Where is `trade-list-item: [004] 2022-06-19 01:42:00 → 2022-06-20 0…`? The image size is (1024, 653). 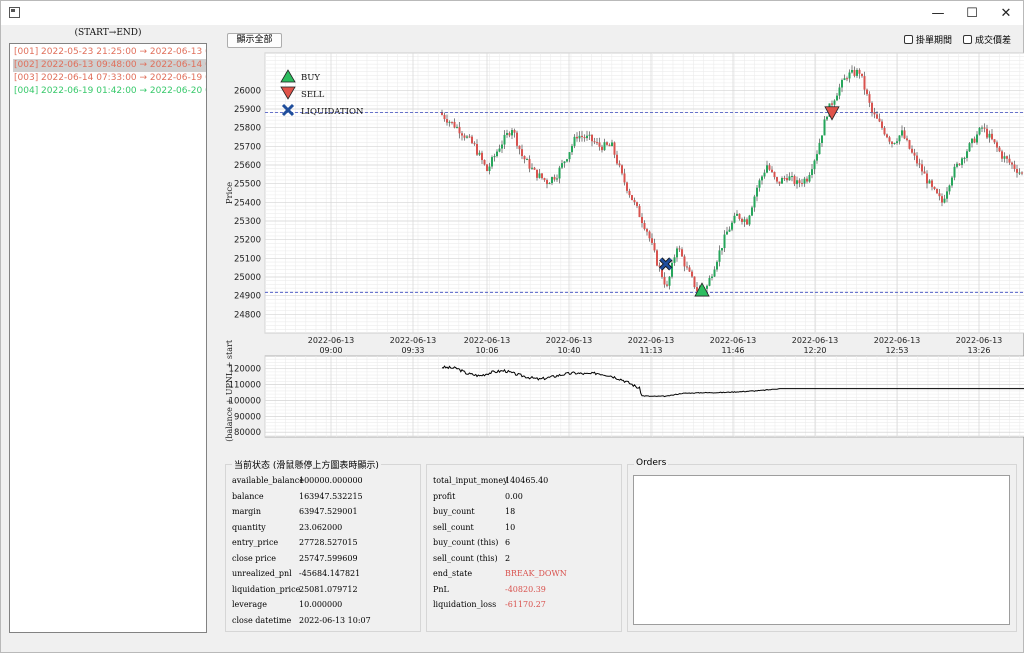
trade-list-item: [004] 2022-06-19 01:42:00 → 2022-06-20 0… is located at coordinates (110, 91).